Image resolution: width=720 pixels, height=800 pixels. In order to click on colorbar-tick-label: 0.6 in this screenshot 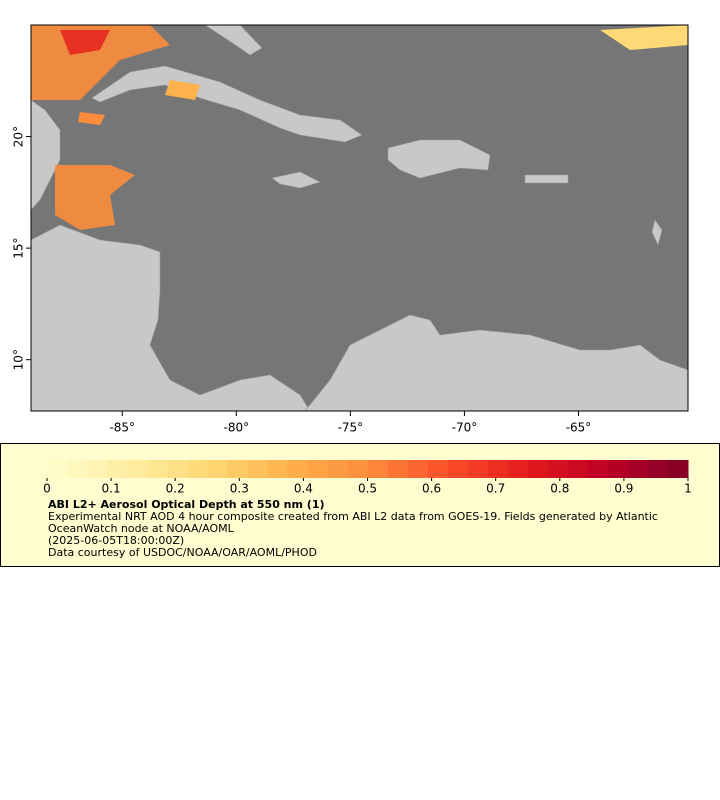, I will do `click(431, 489)`.